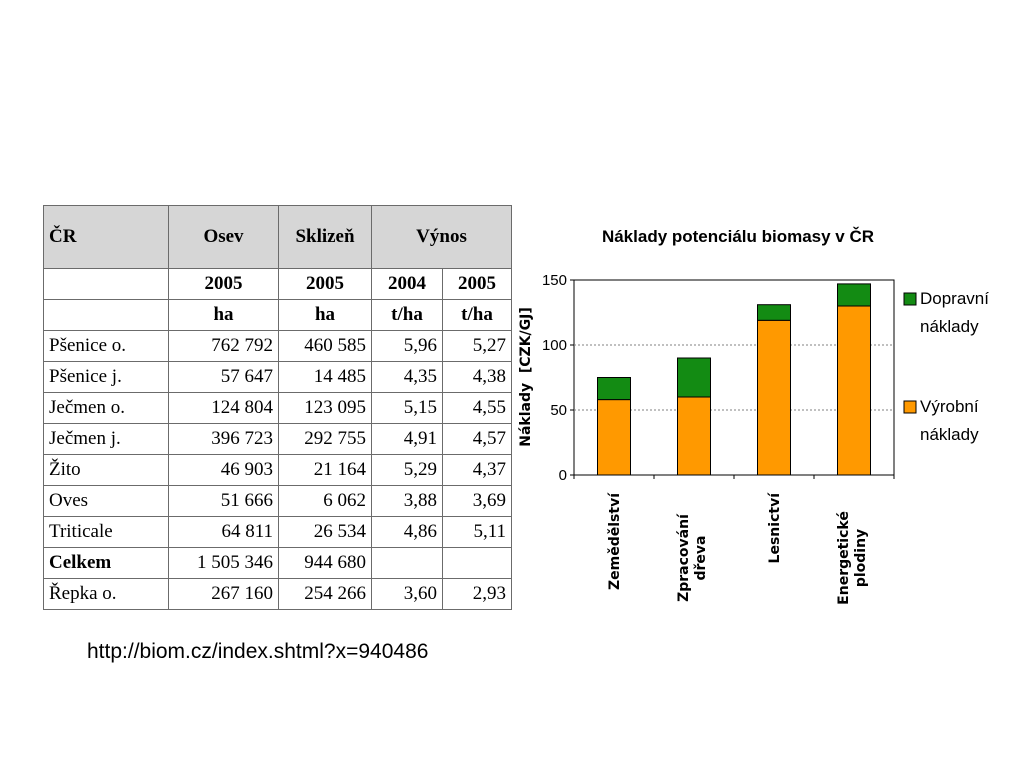 The width and height of the screenshot is (1024, 768). I want to click on cell-sklizen: 21 164, so click(325, 470).